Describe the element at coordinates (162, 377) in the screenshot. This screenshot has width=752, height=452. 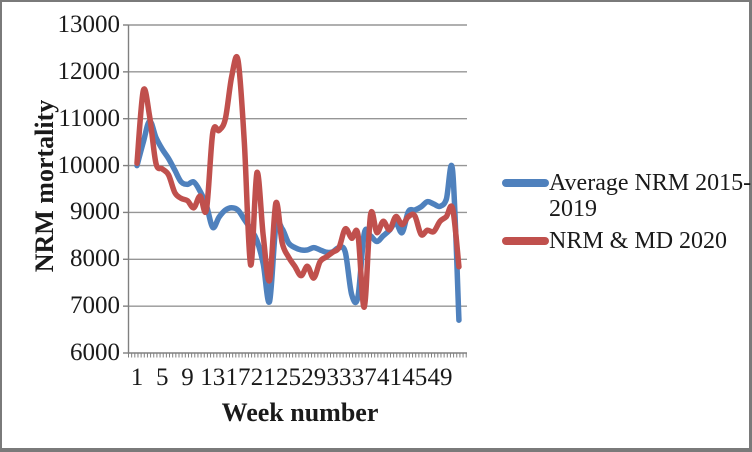
I see `x-tick-label-5: 5` at that location.